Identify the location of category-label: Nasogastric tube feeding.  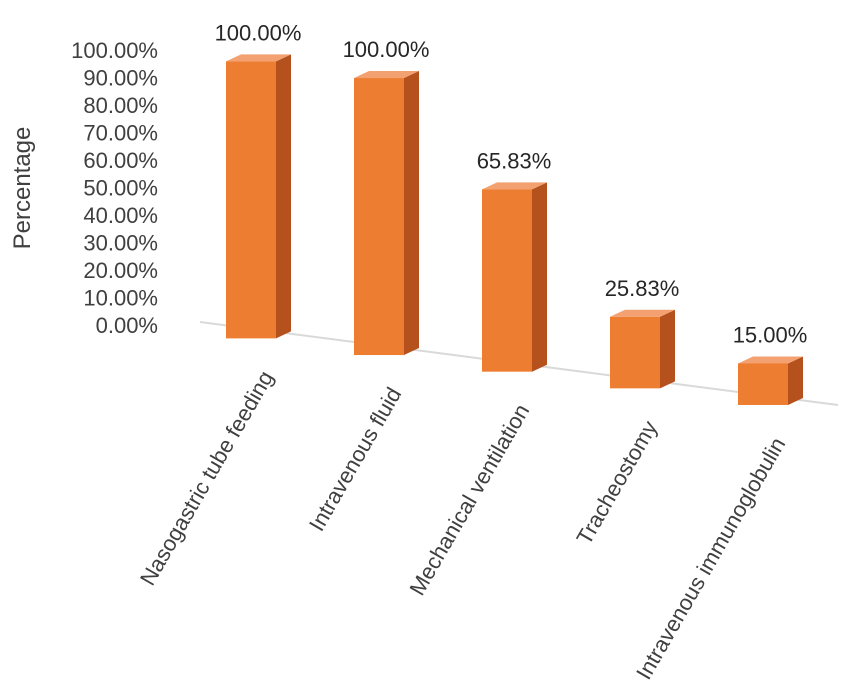
(206, 477).